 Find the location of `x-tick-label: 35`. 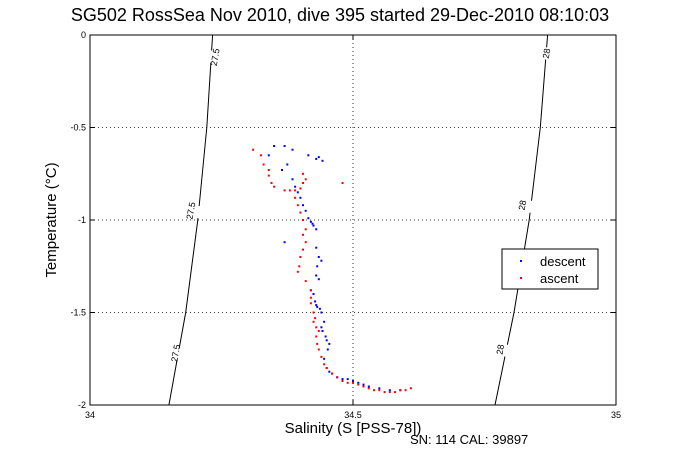

x-tick-label: 35 is located at coordinates (616, 415).